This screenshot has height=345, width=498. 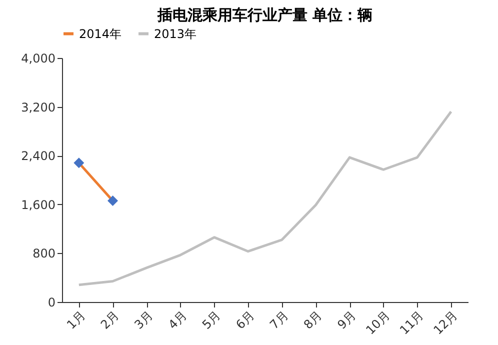 I want to click on chart-title: 插电混乘用车行业产量 单位：辆, so click(x=264, y=15).